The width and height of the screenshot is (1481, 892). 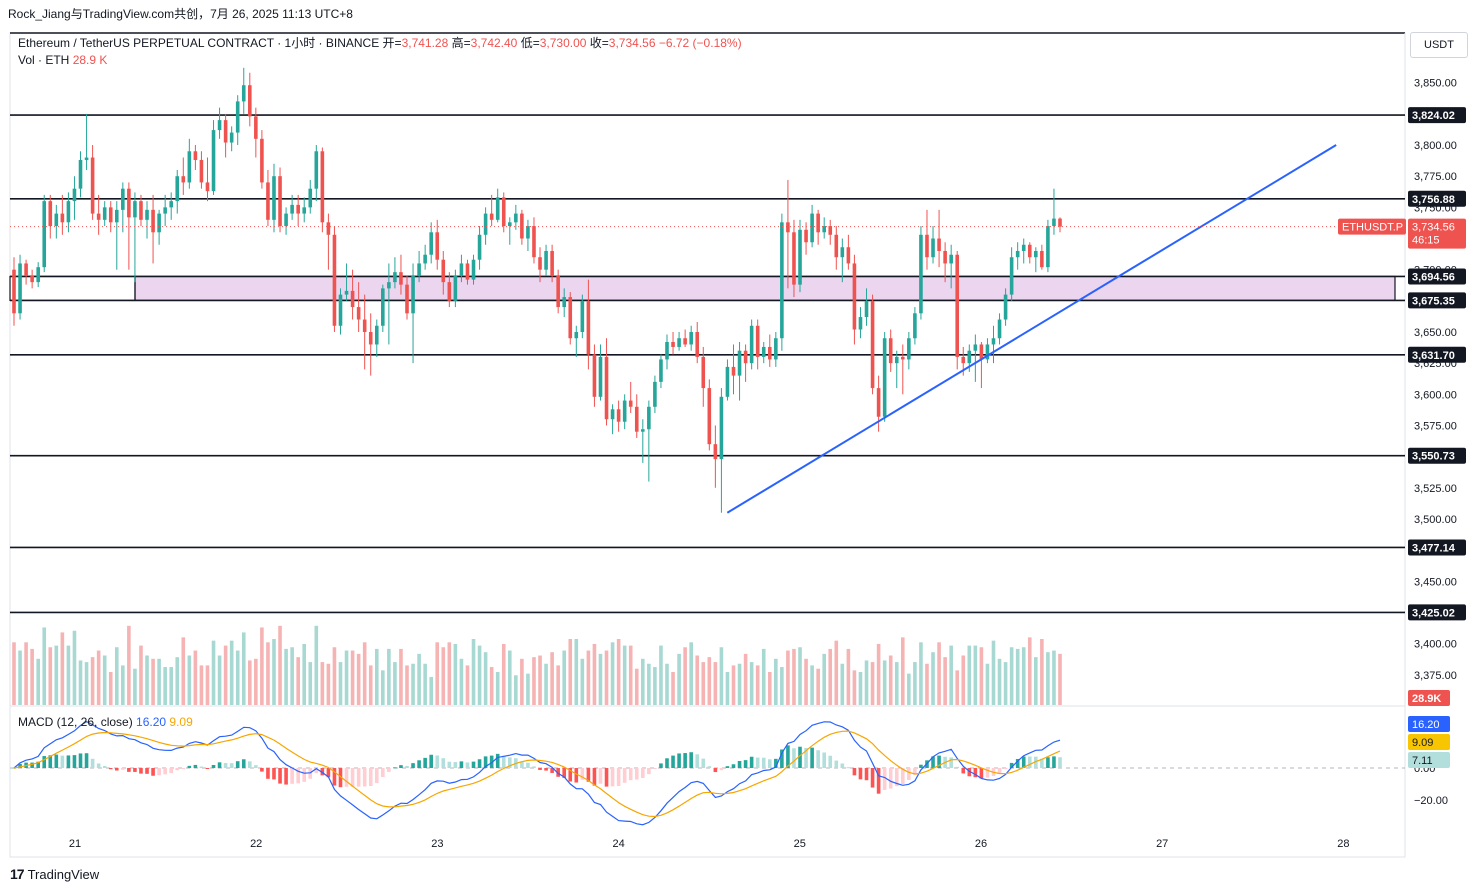 What do you see at coordinates (563, 43) in the screenshot?
I see `ohlc-low: 3,730.00` at bounding box center [563, 43].